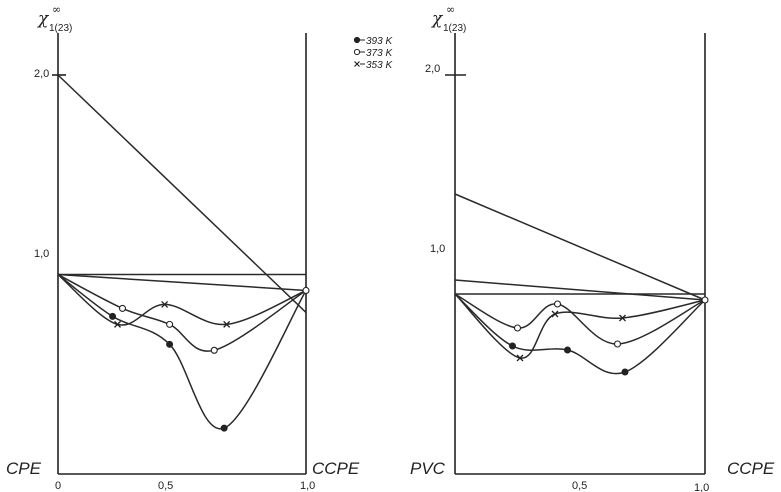 The image size is (781, 492). I want to click on legend-marker-open-circle, so click(357, 52).